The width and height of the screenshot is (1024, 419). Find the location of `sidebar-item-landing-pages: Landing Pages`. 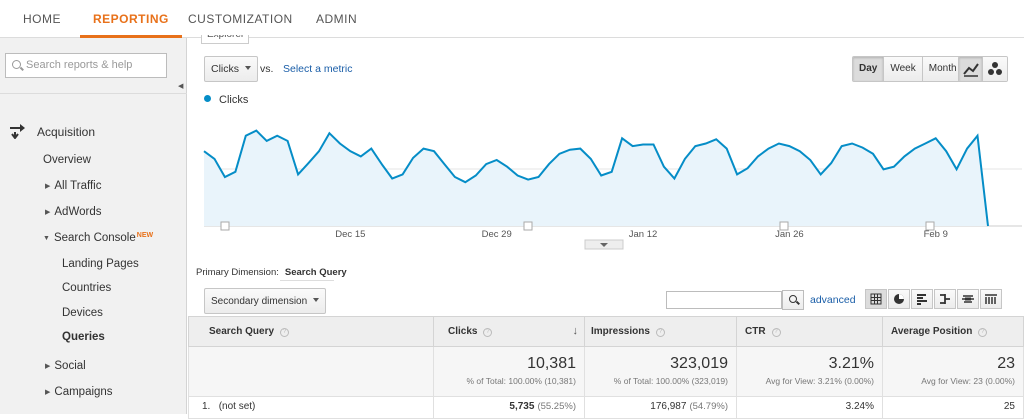

sidebar-item-landing-pages: Landing Pages is located at coordinates (100, 264).